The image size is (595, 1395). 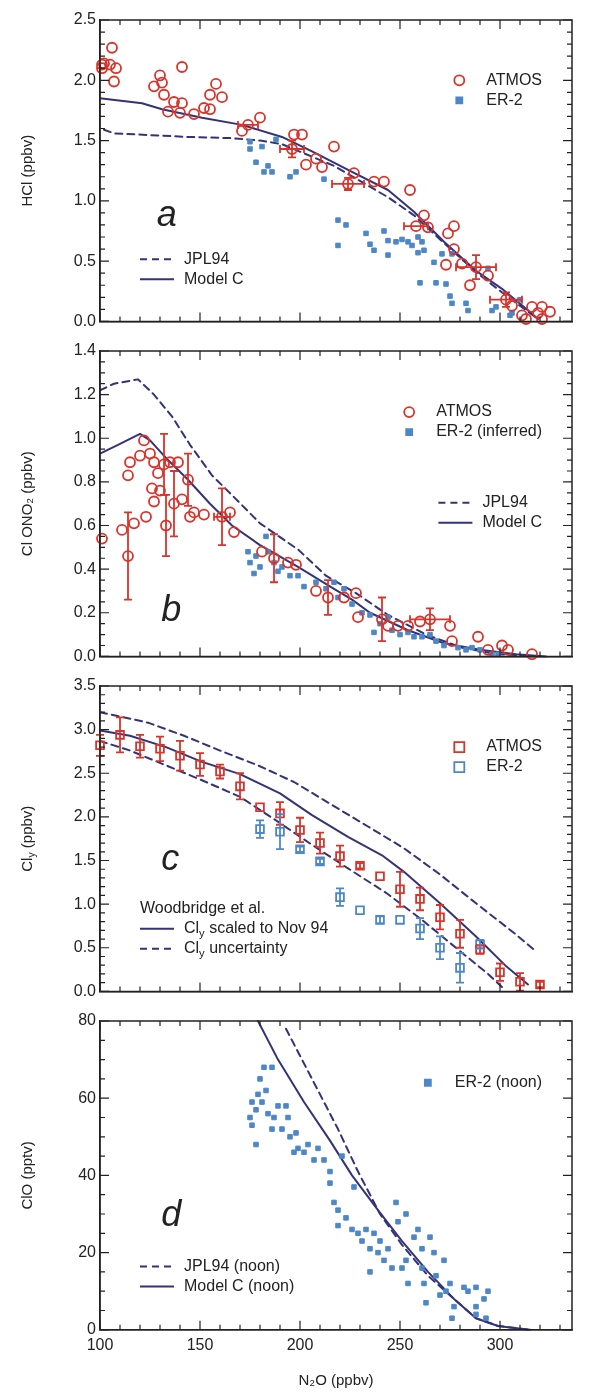 What do you see at coordinates (203, 908) in the screenshot?
I see `legend-title: Woodbridge et al.` at bounding box center [203, 908].